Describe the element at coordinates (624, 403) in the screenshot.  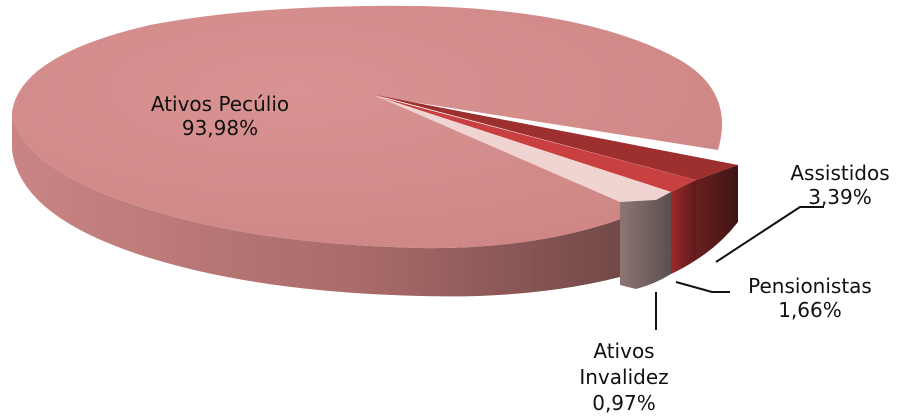
I see `label-ativos-invalidez-value: 0,97%` at that location.